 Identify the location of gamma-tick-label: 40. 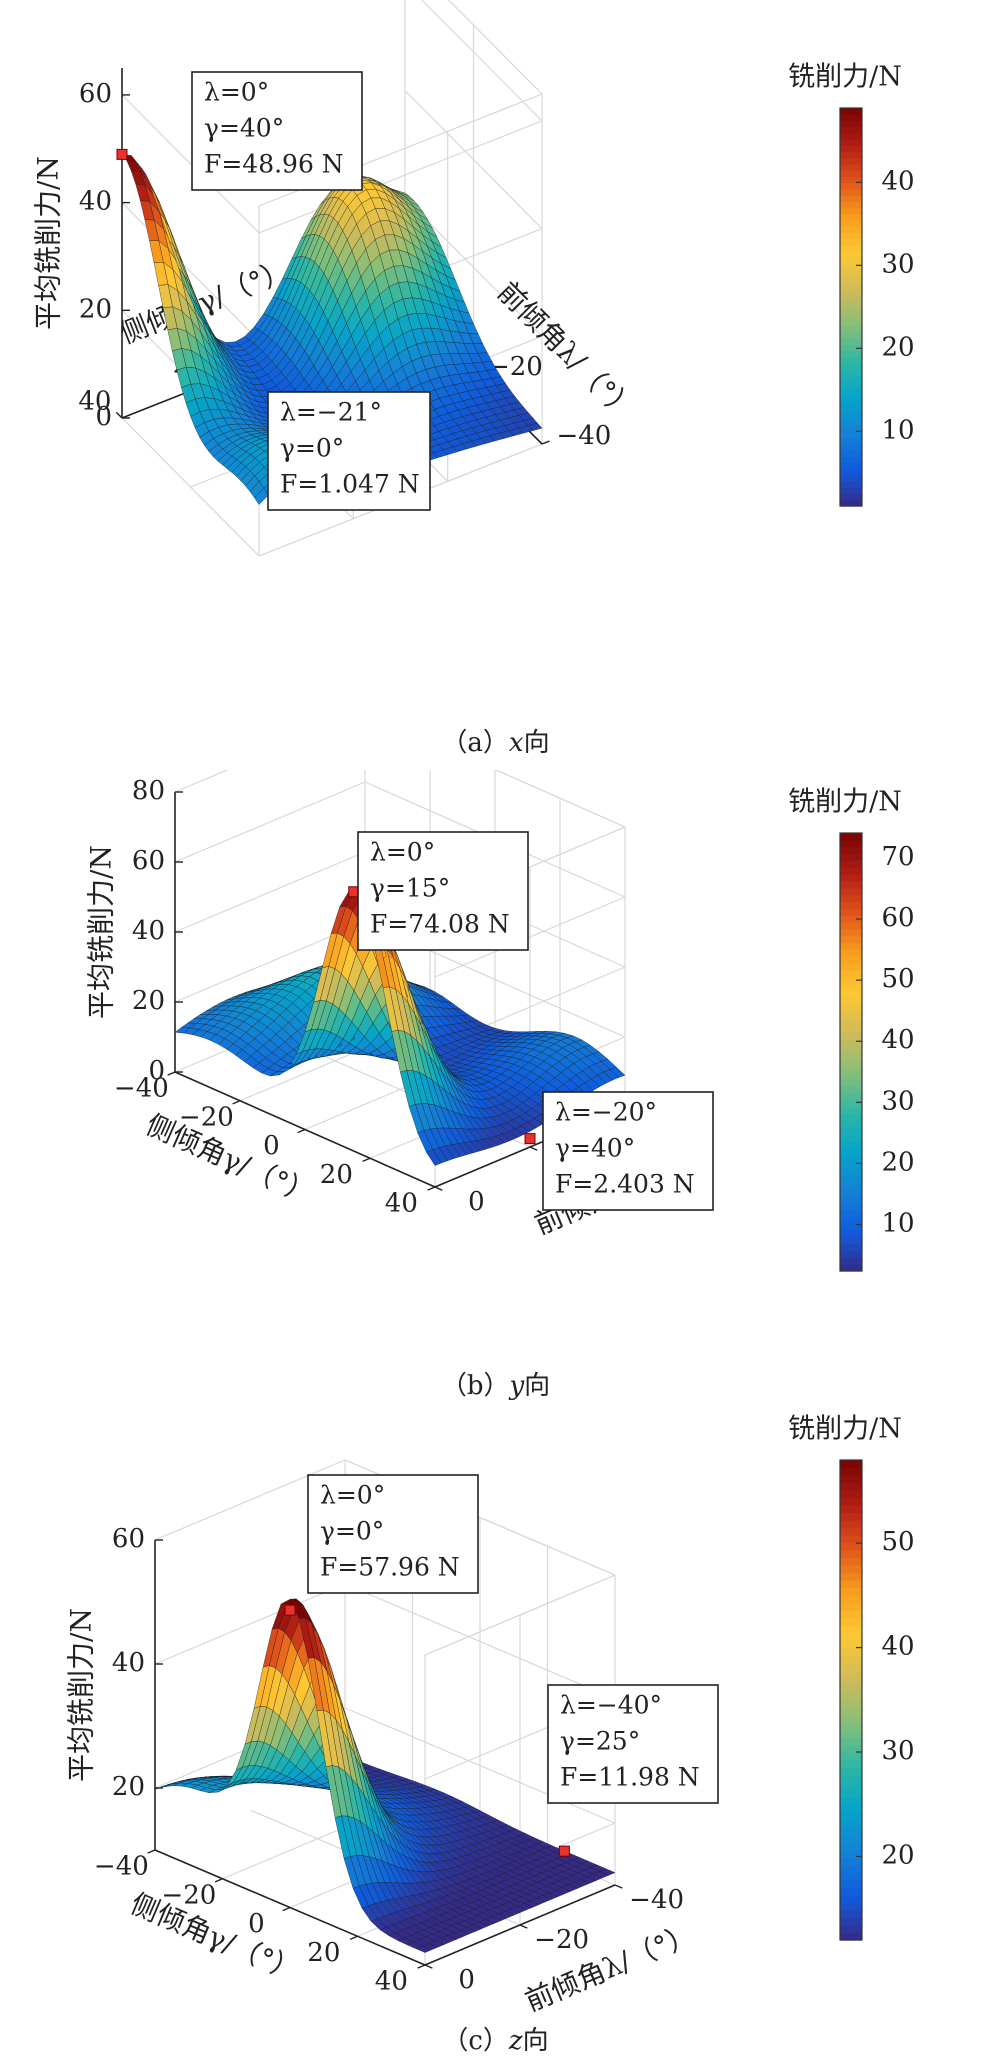
(401, 1204).